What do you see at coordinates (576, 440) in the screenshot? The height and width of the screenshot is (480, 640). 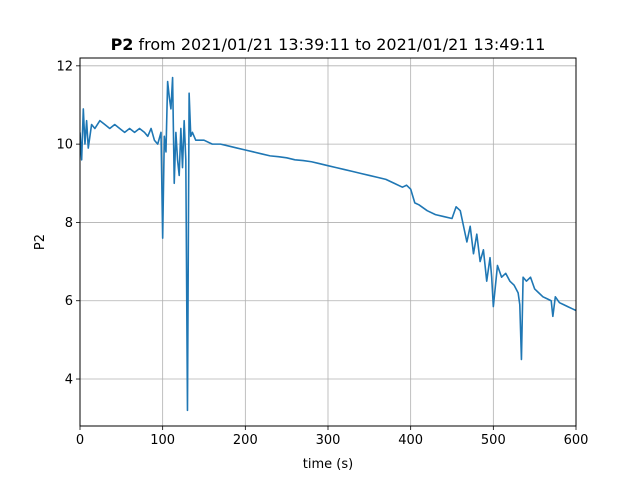 I see `x-tick-label: 600` at bounding box center [576, 440].